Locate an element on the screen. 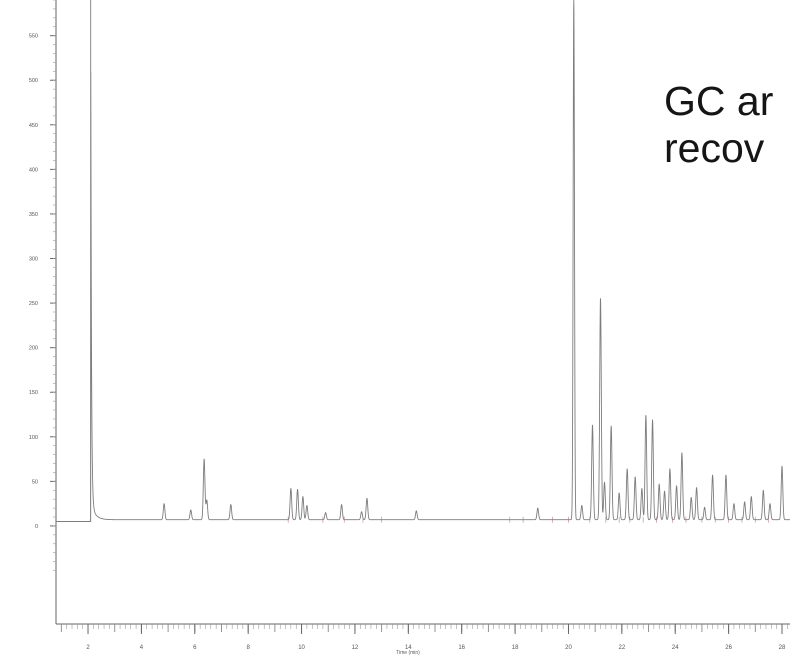 The width and height of the screenshot is (790, 656). x-tick-label: 8 is located at coordinates (249, 648).